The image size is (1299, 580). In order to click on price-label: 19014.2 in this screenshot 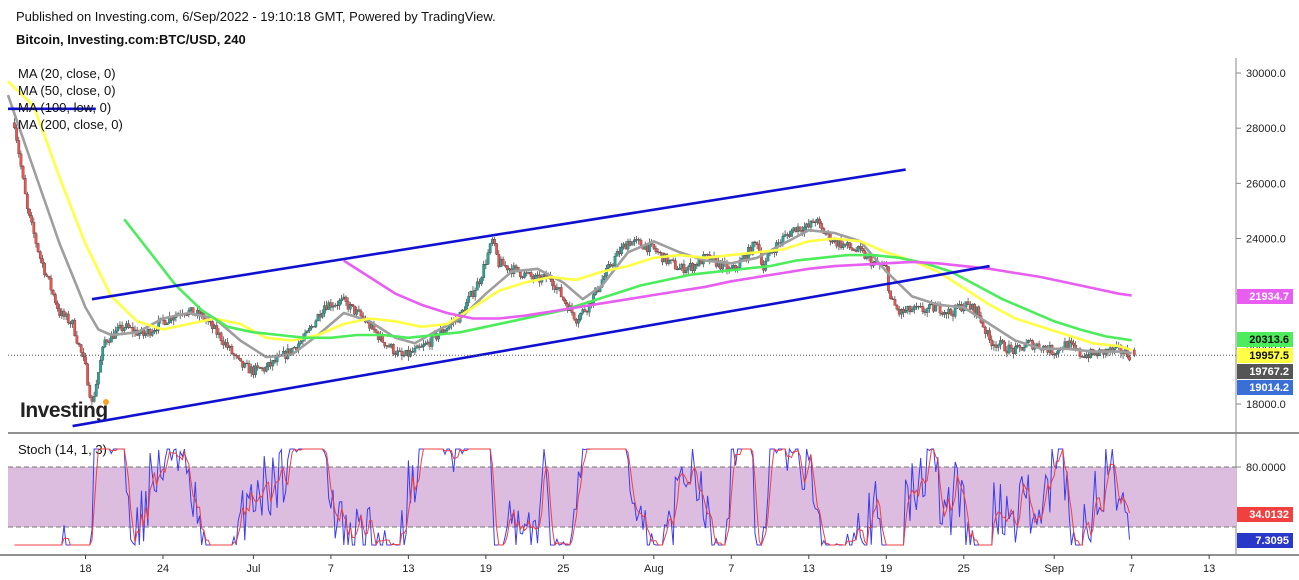, I will do `click(1269, 388)`.